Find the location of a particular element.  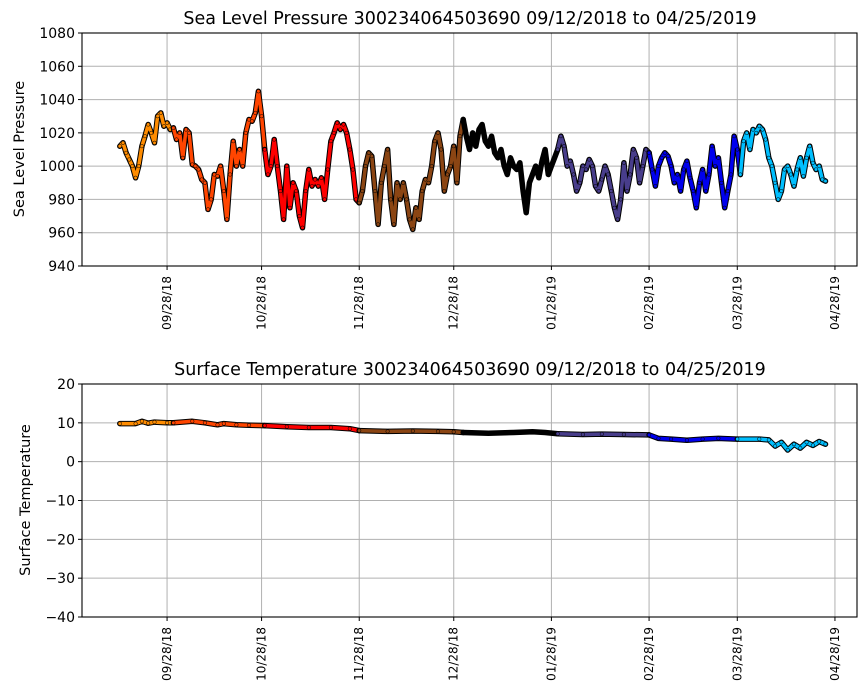

x-tick-label: 04/28/19 is located at coordinates (835, 654).